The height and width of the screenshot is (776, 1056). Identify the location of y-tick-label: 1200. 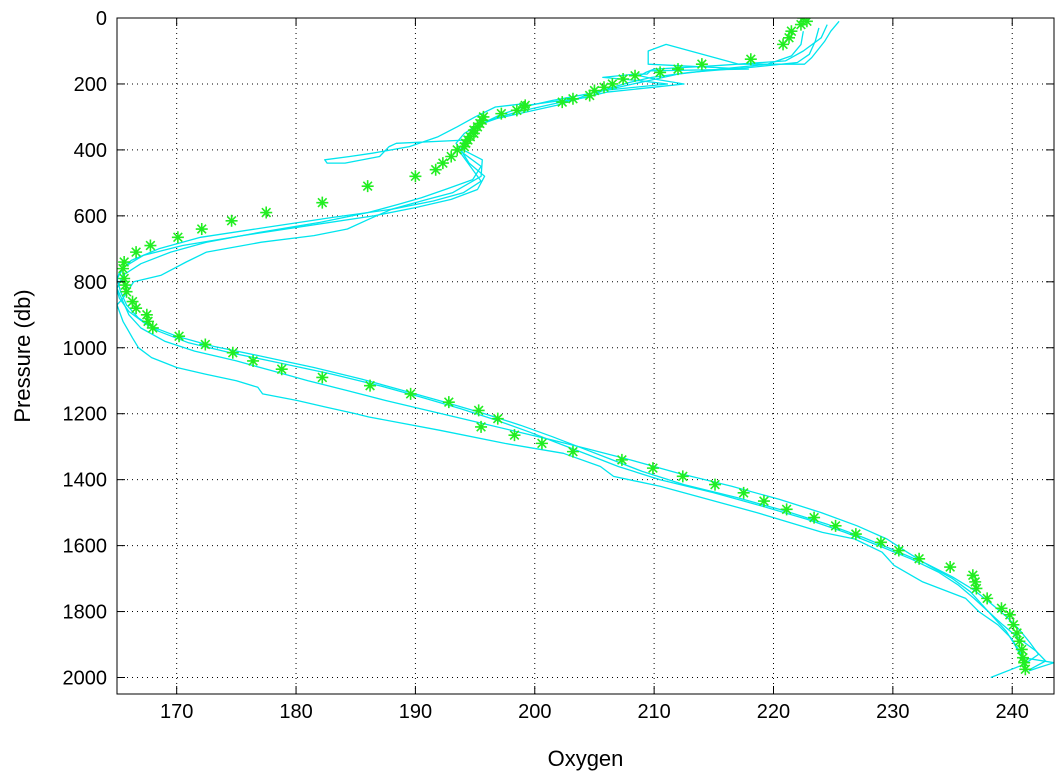
(85, 415).